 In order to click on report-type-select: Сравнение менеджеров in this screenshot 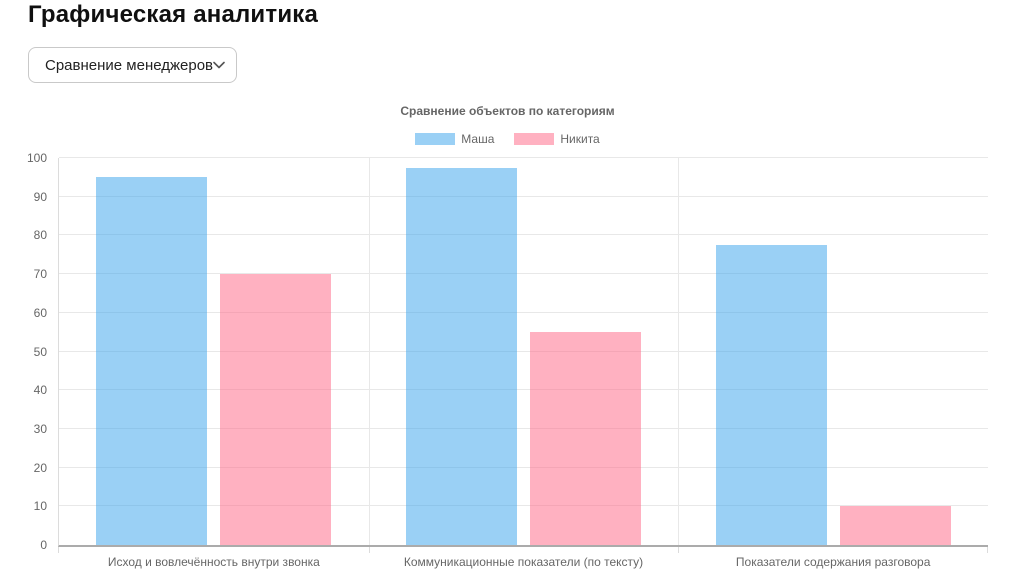, I will do `click(132, 65)`.